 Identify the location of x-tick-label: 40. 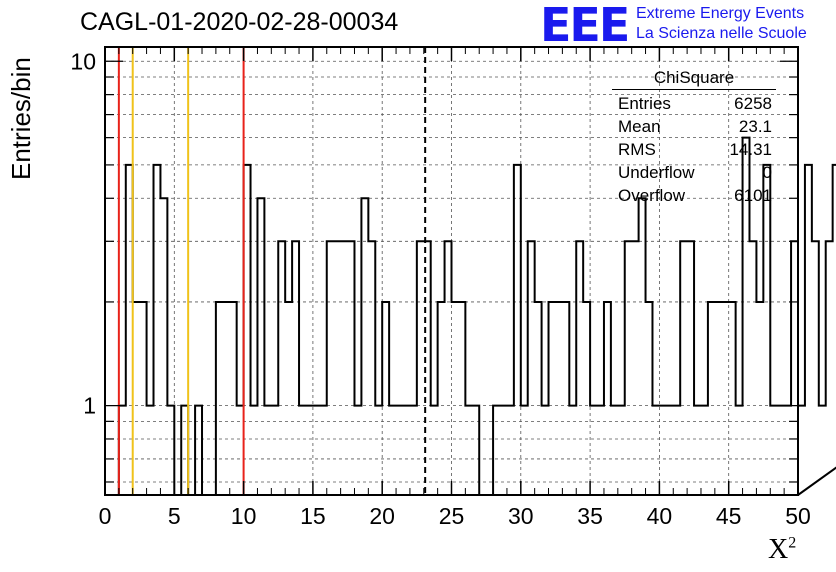
(660, 516).